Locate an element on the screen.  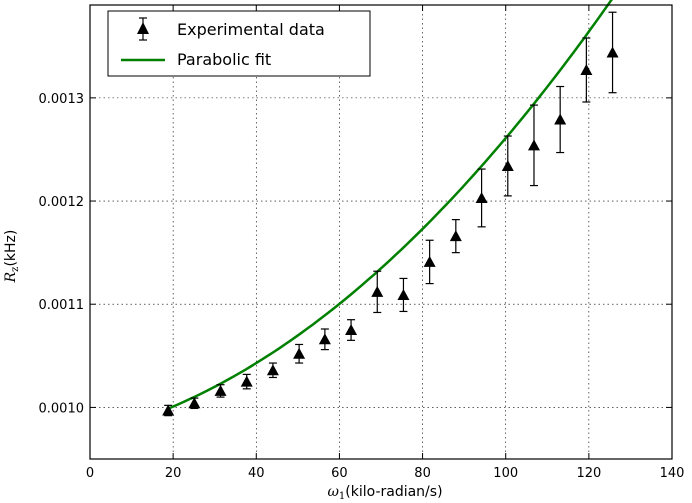
y-tick-label: 0.0012 is located at coordinates (62, 202).